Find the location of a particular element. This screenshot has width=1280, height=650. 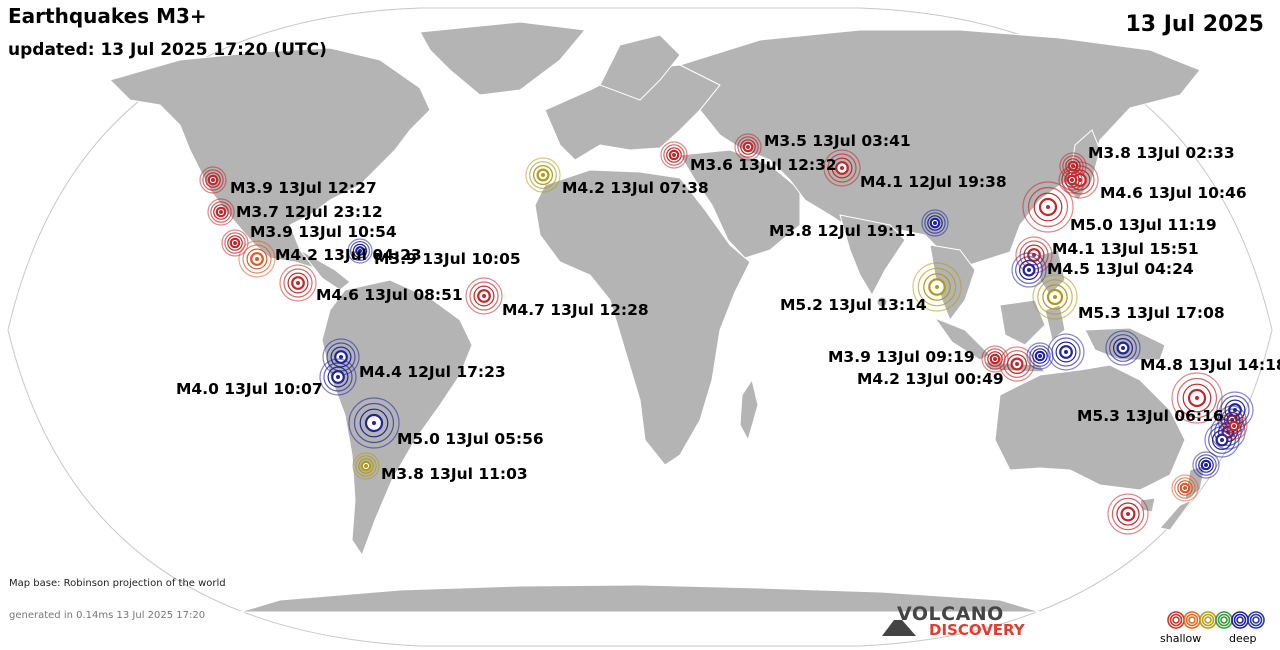

quake-label: M4.4 12Jul 17:23 is located at coordinates (432, 372).